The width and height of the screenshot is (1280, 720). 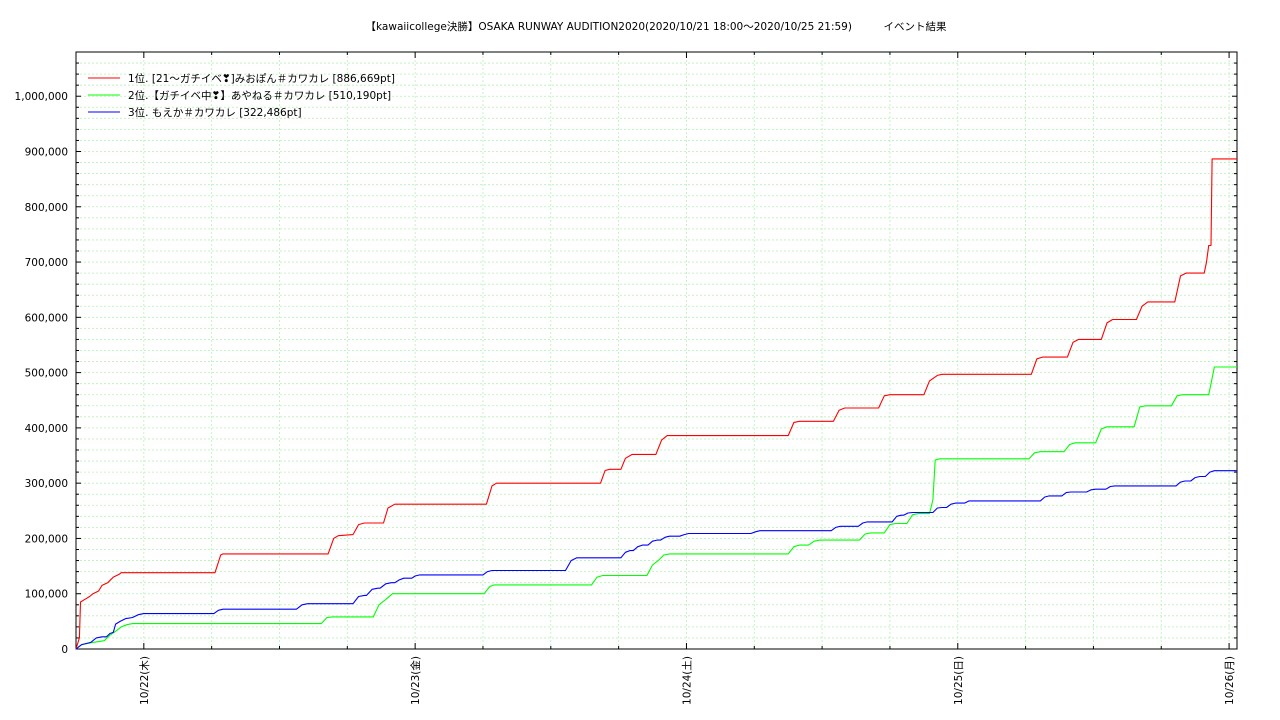 What do you see at coordinates (1230, 680) in the screenshot?
I see `x-tick-label: 10/26(月)` at bounding box center [1230, 680].